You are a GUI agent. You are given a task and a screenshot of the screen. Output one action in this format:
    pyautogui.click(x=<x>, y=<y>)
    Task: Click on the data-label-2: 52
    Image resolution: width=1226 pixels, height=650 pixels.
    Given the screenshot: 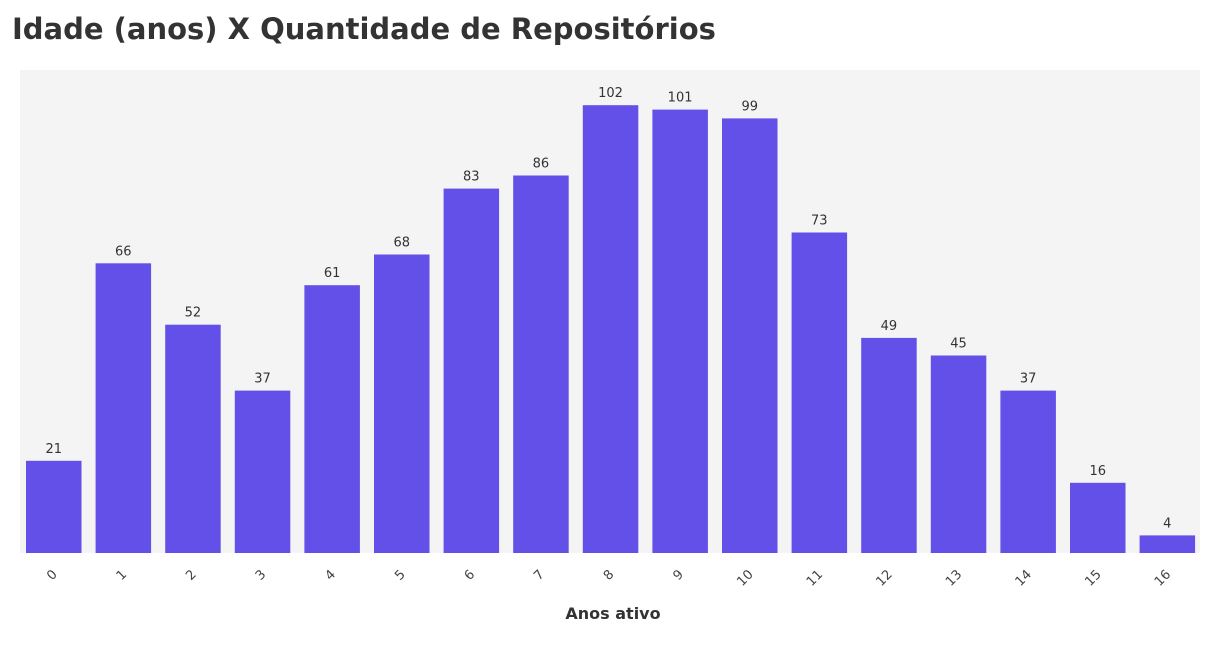 What is the action you would take?
    pyautogui.click(x=193, y=313)
    